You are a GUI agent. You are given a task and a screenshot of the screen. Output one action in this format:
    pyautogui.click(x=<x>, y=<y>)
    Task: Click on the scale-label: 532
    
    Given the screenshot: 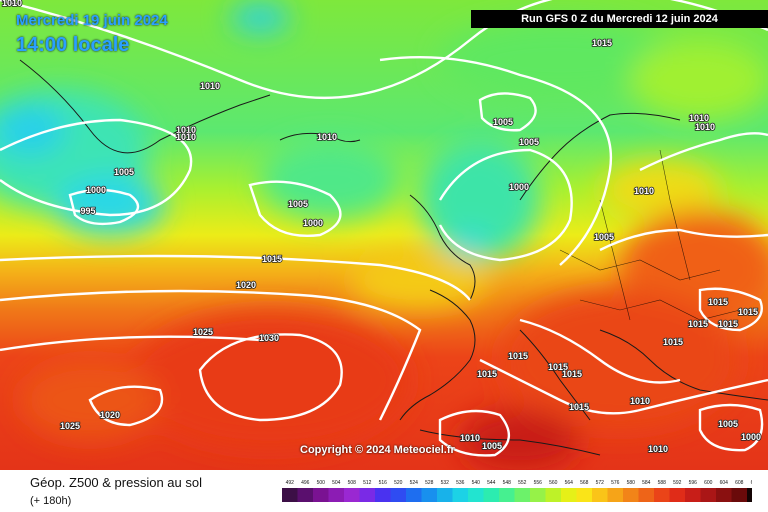 What is the action you would take?
    pyautogui.click(x=445, y=483)
    